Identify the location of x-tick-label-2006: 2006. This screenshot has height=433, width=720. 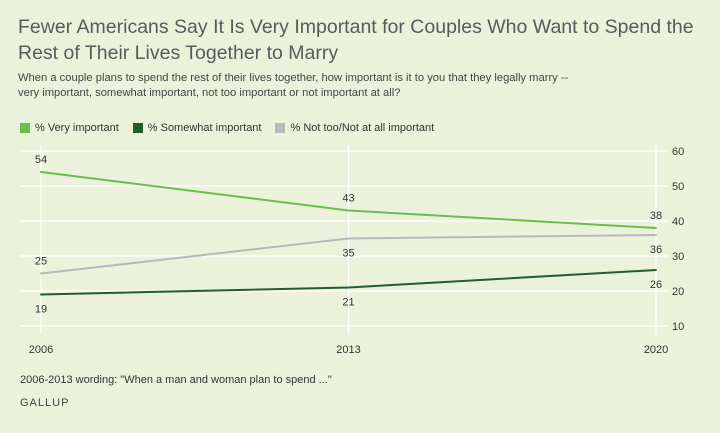
(41, 350).